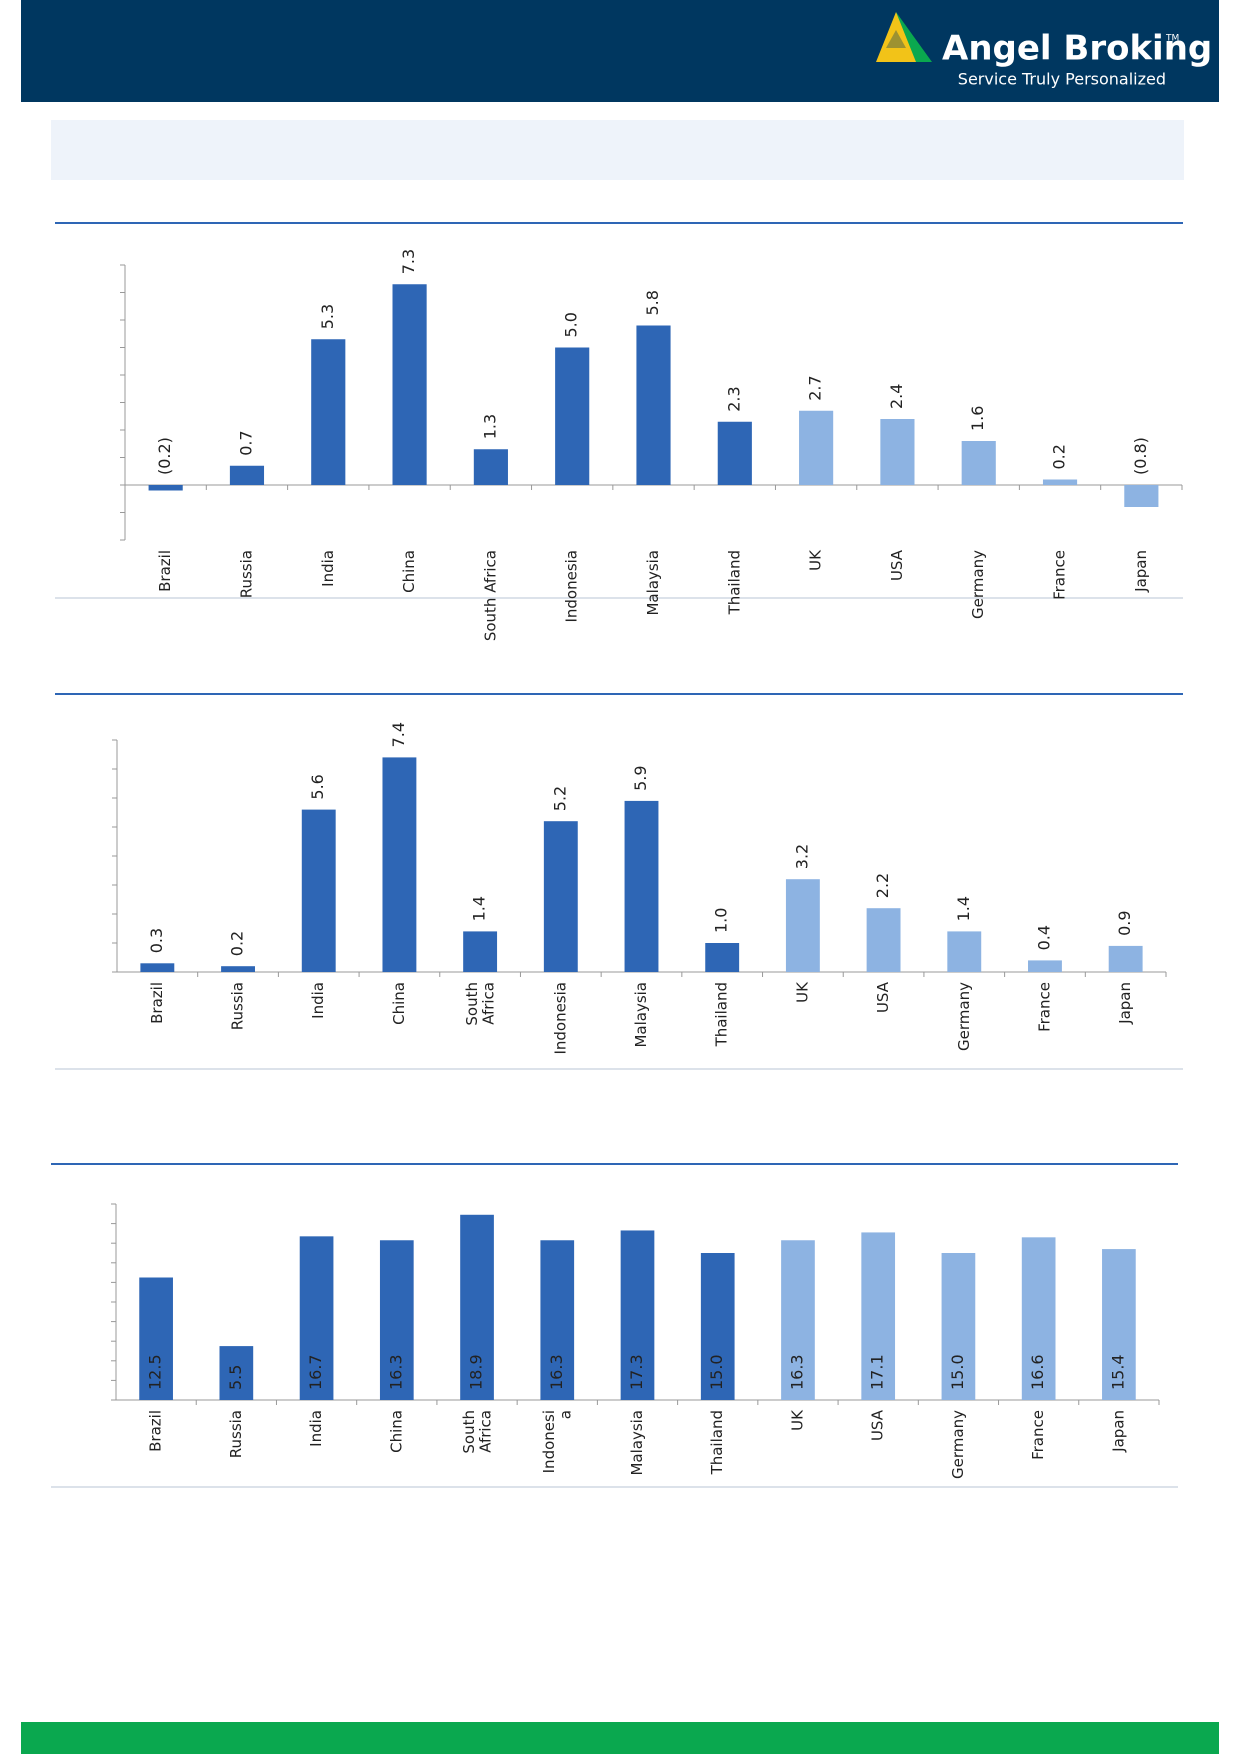 The image size is (1240, 1754). What do you see at coordinates (815, 387) in the screenshot?
I see `value-label: 2.7` at bounding box center [815, 387].